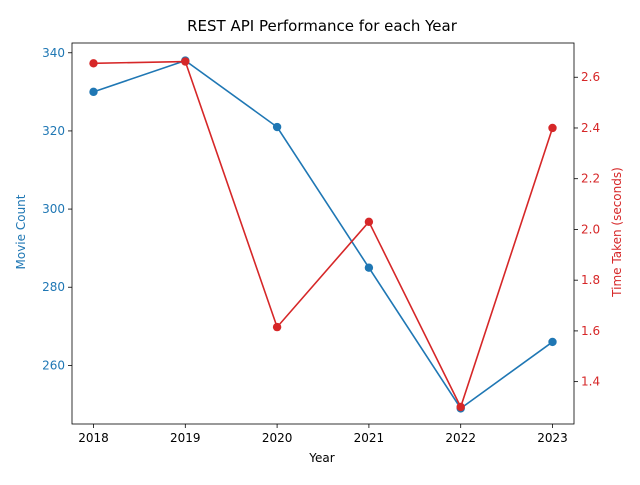 This screenshot has height=485, width=640. I want to click on y-right-tick-label: 2.0, so click(590, 229).